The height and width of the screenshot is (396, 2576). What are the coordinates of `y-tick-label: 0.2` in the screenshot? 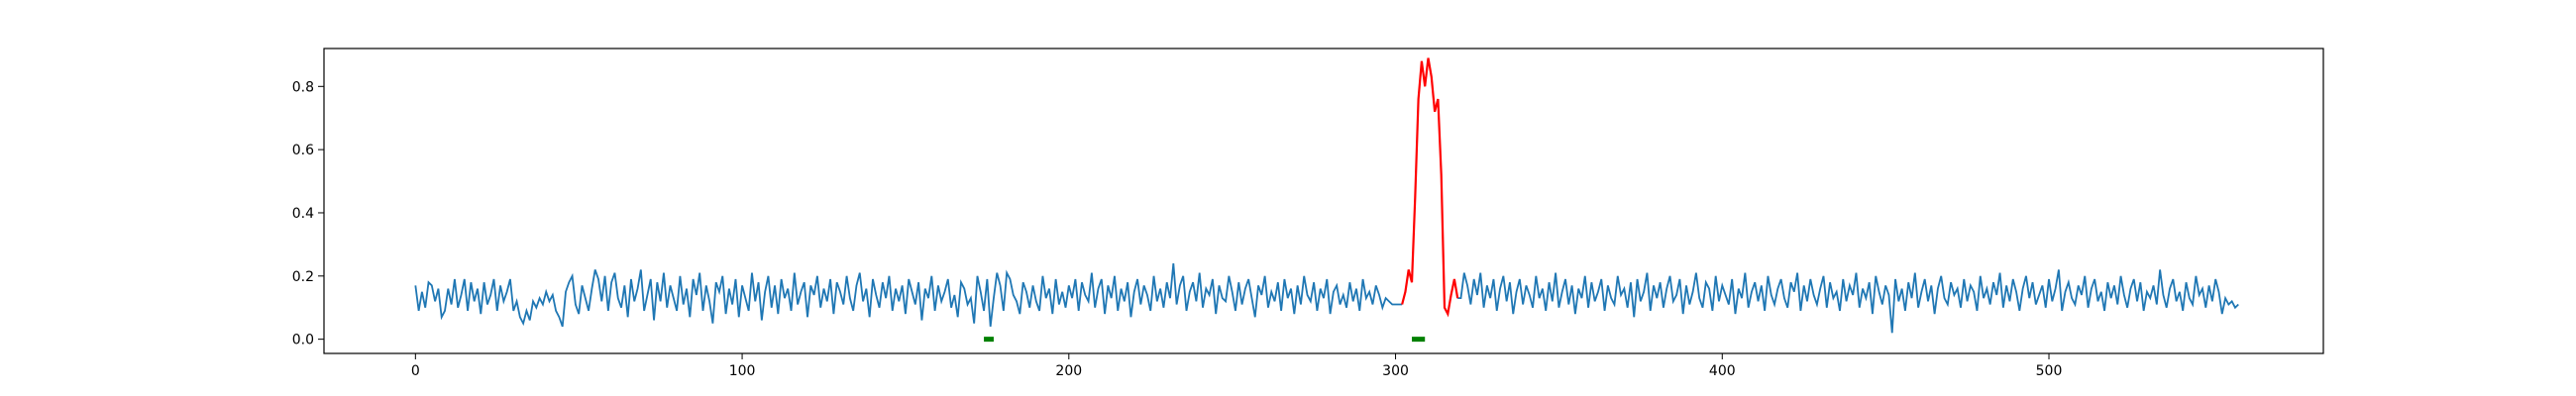 It's located at (303, 277).